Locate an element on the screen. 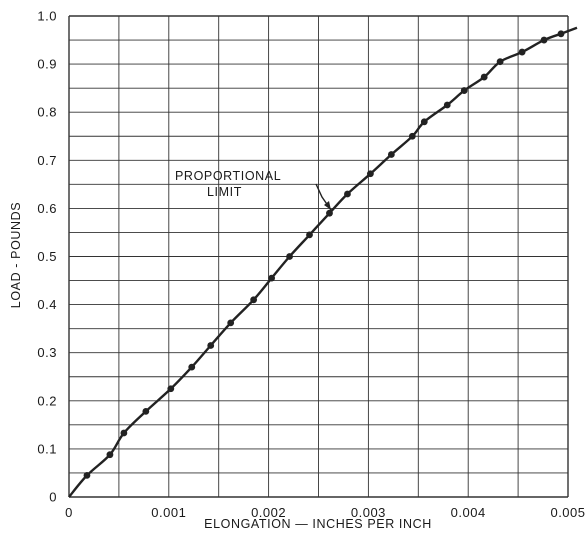 This screenshot has width=585, height=533. y-tick-label: 1.0 is located at coordinates (47, 16).